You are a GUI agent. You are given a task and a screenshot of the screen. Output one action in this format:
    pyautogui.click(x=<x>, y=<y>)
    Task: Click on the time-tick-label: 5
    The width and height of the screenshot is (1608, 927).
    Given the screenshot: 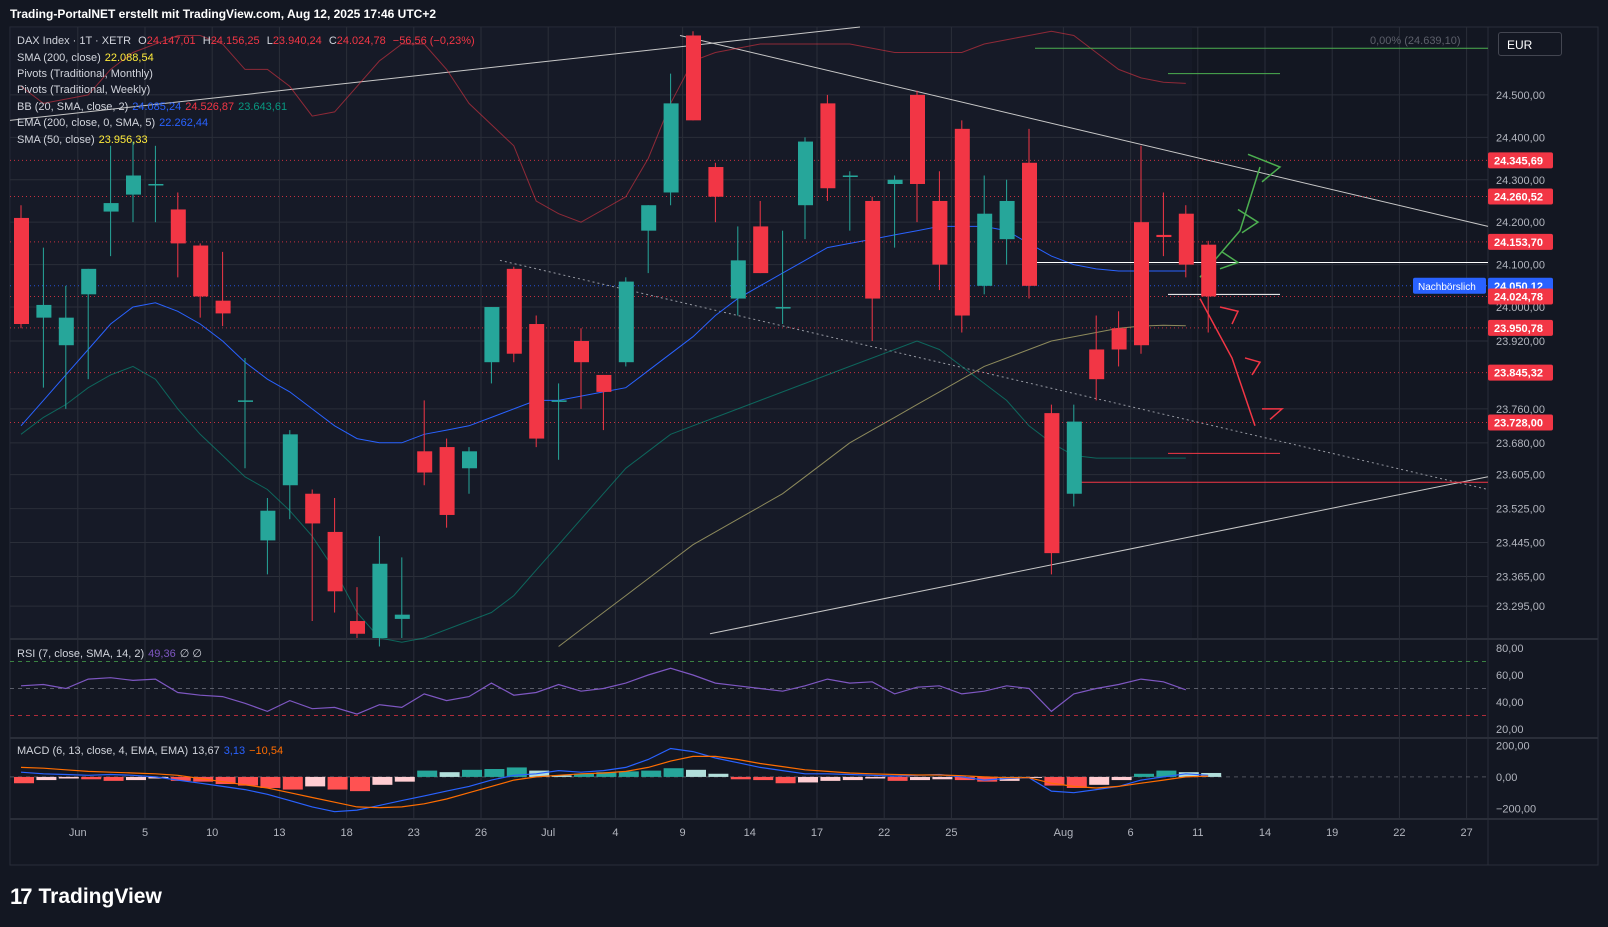 What is the action you would take?
    pyautogui.click(x=145, y=833)
    